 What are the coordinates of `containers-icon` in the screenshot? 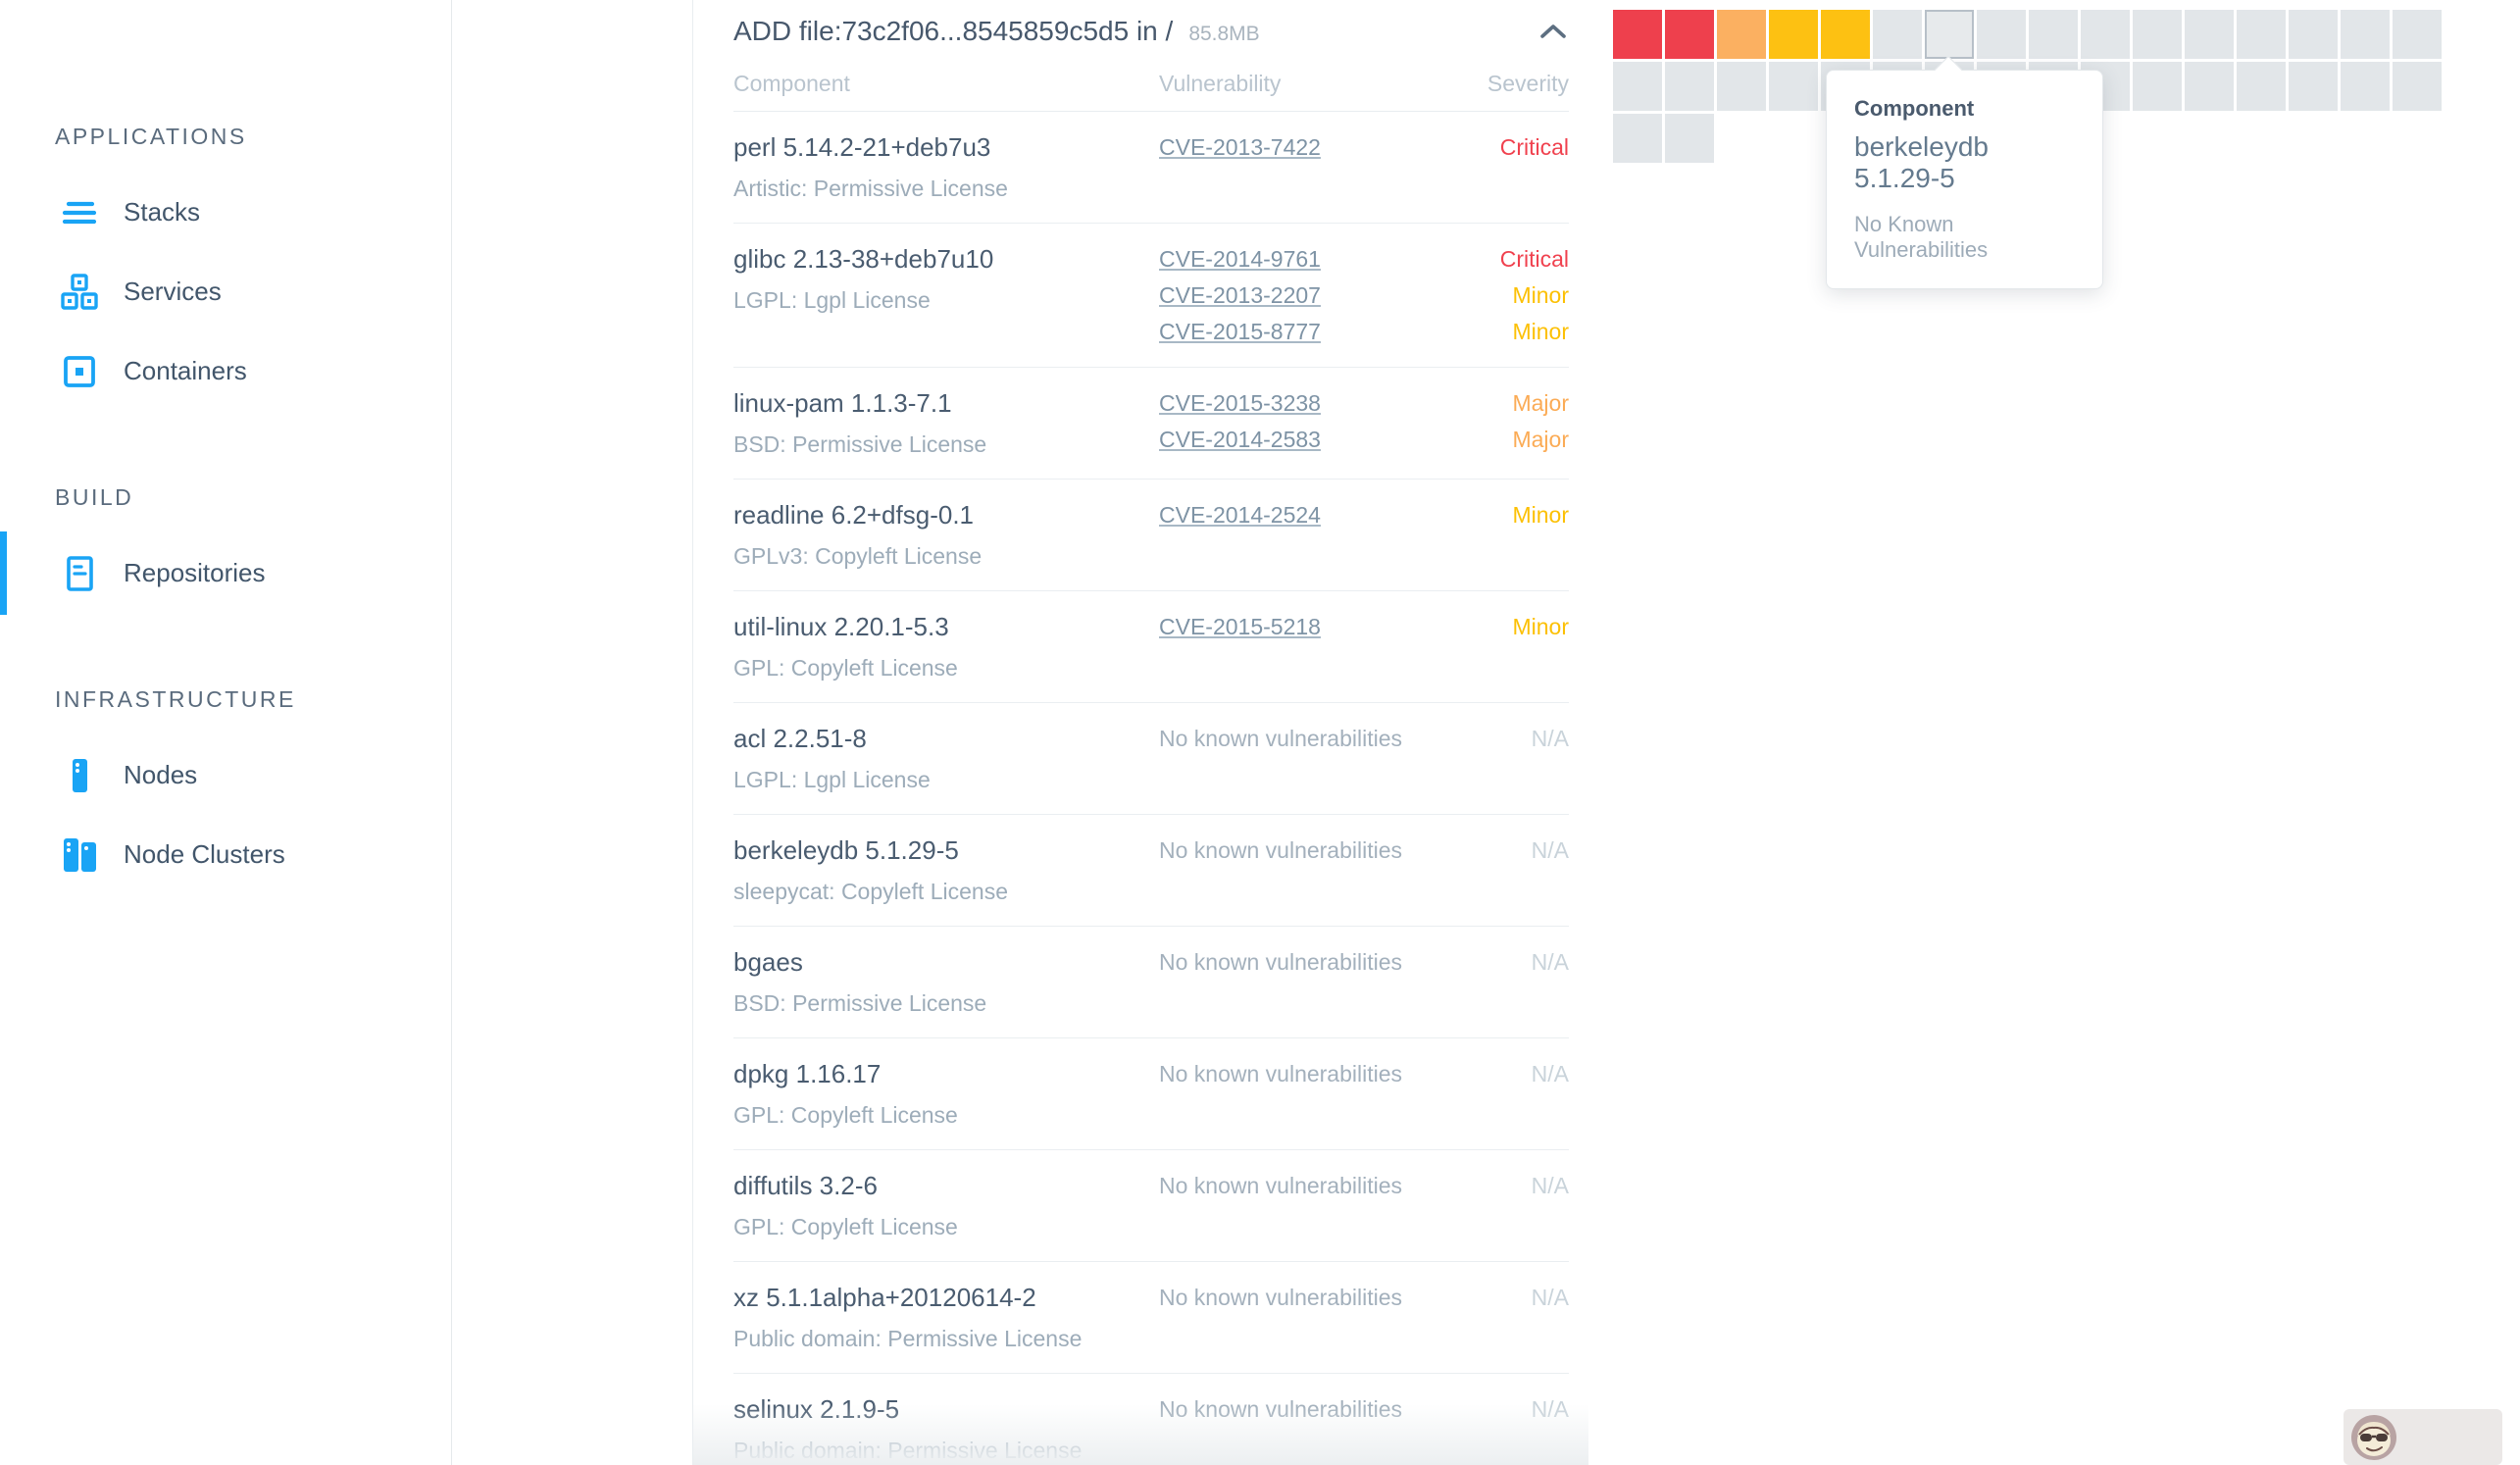 It's located at (79, 371).